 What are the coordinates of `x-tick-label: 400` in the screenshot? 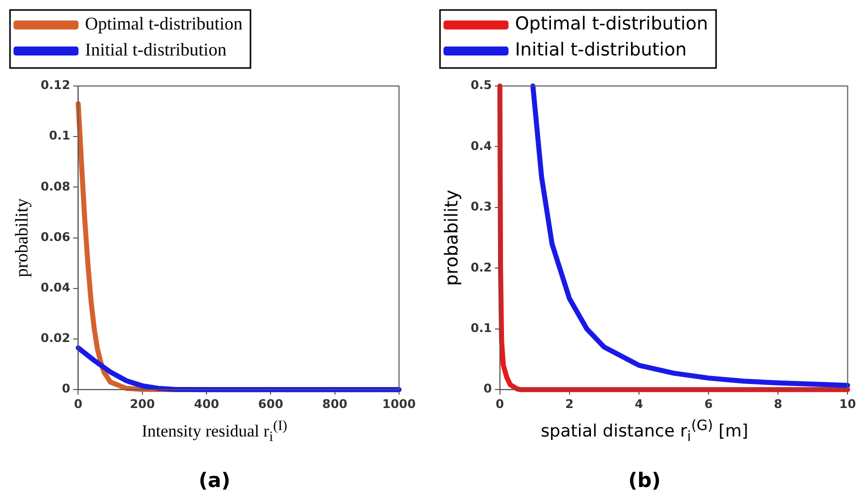 It's located at (207, 403).